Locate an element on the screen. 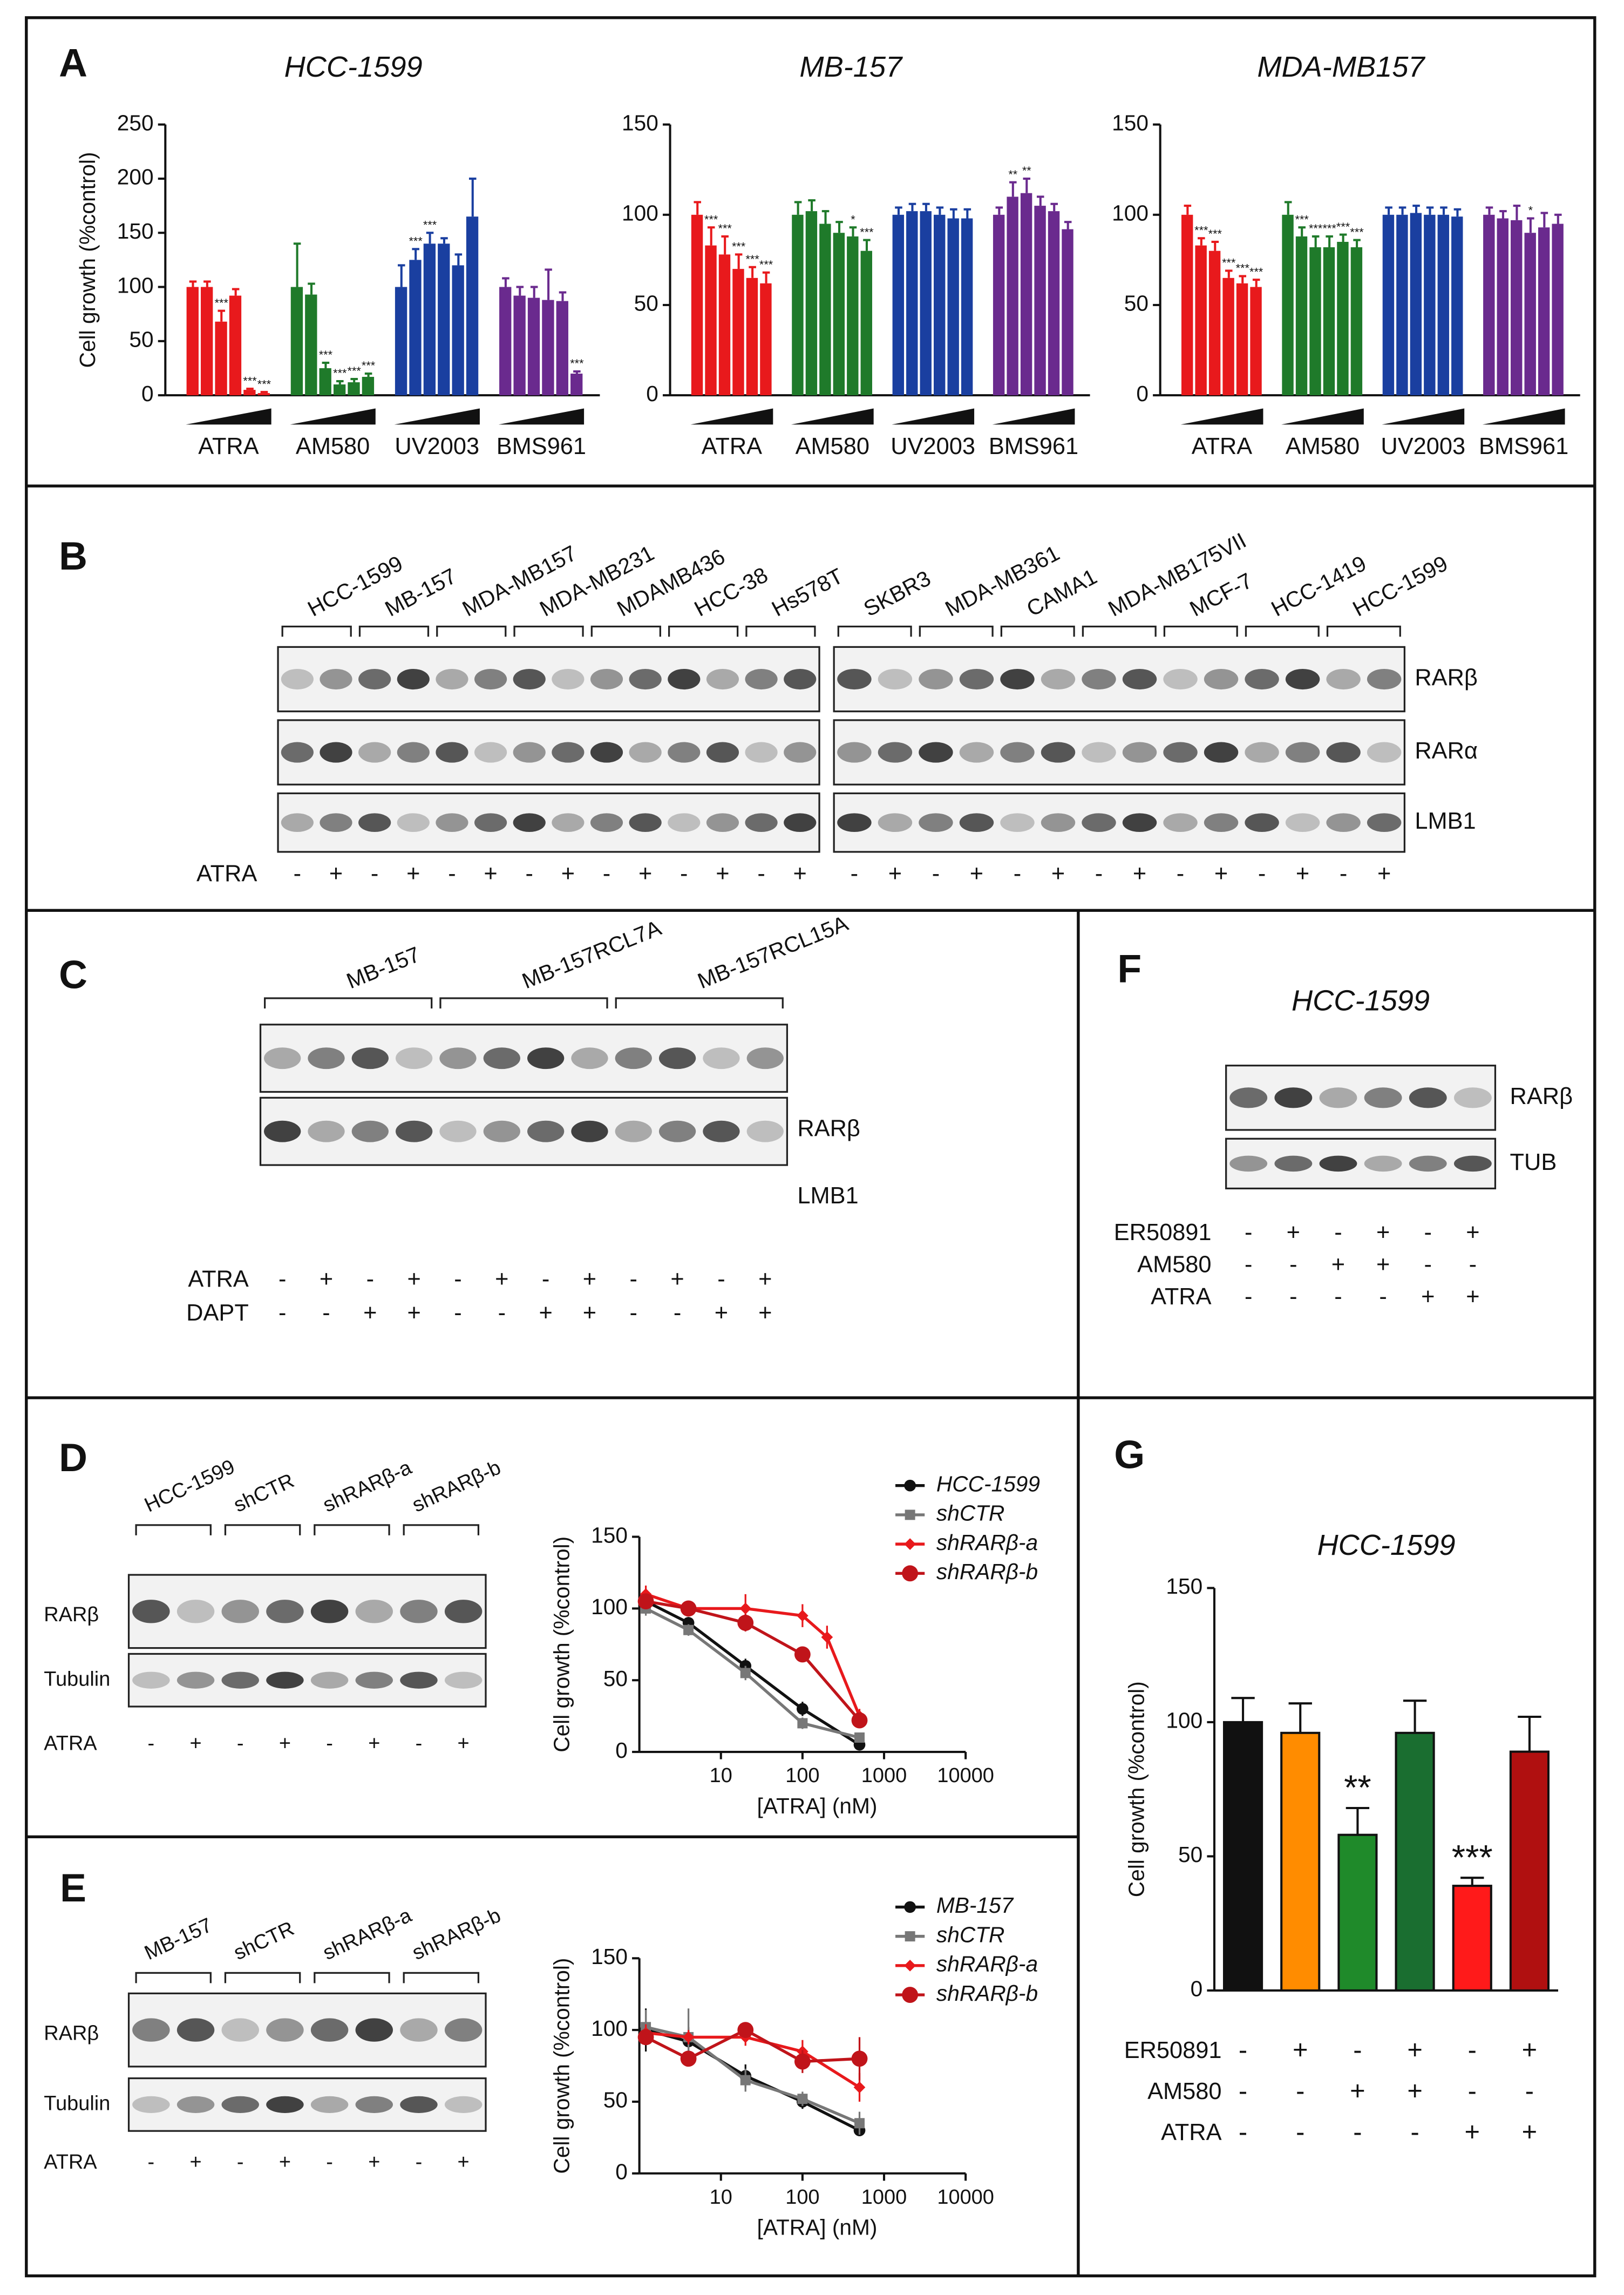 The height and width of the screenshot is (2295, 1624). panel-label: A is located at coordinates (73, 63).